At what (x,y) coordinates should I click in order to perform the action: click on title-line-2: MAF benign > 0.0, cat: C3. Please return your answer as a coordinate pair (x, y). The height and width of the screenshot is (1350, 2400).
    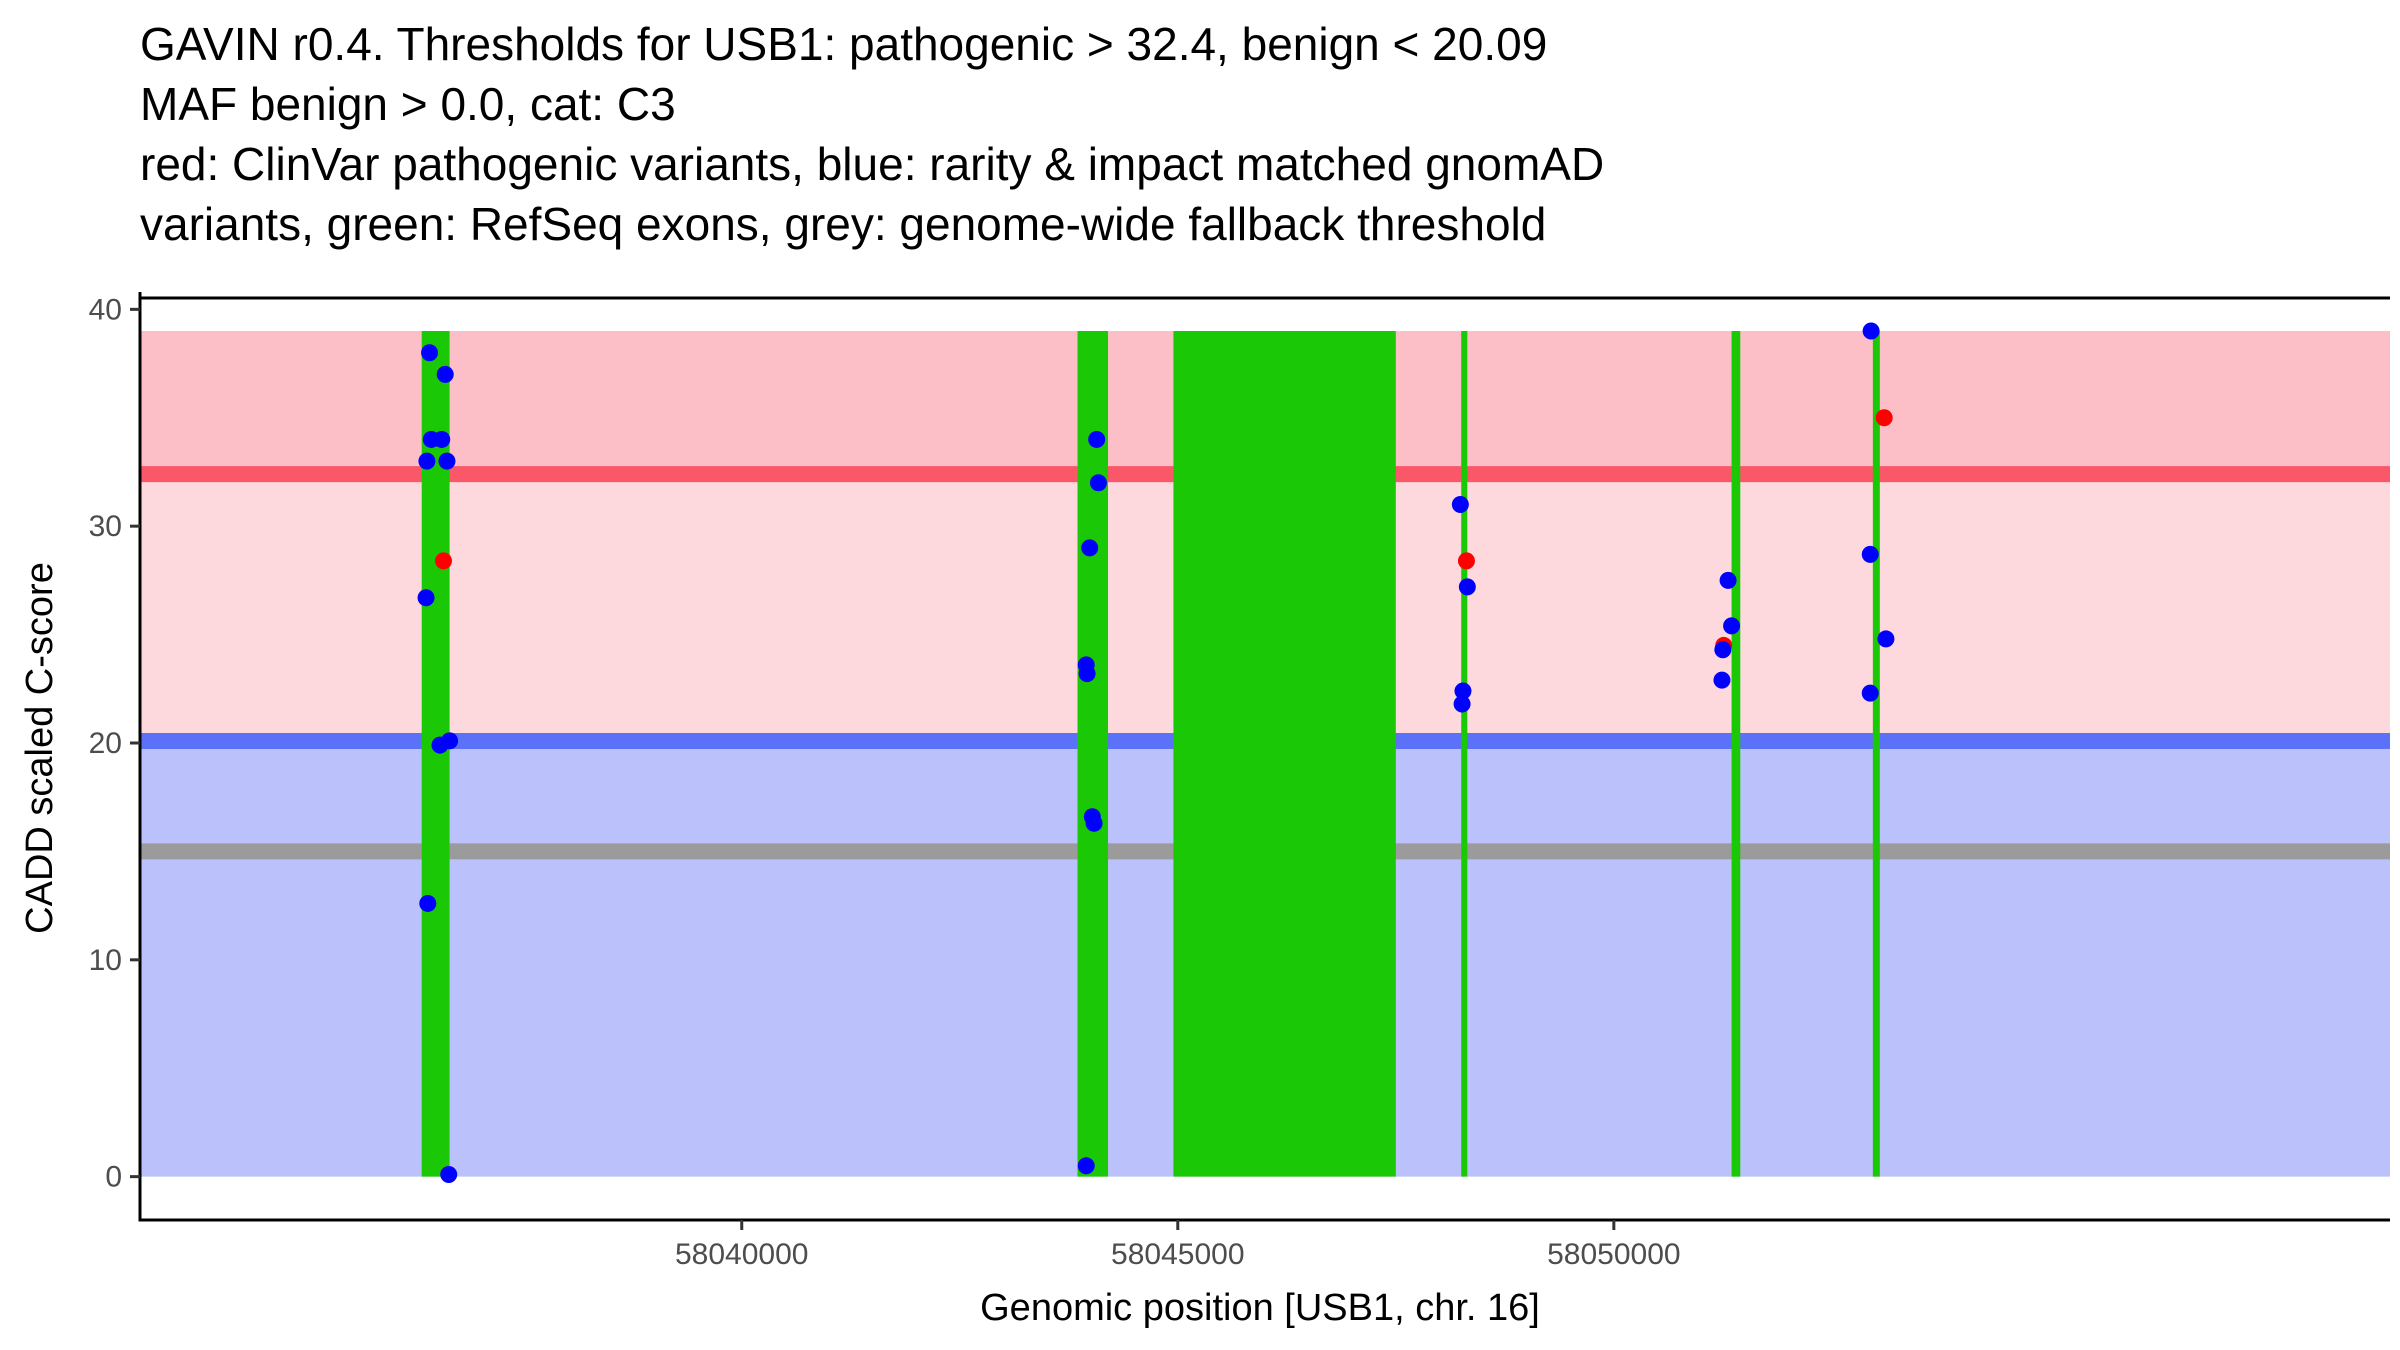
    Looking at the image, I should click on (408, 104).